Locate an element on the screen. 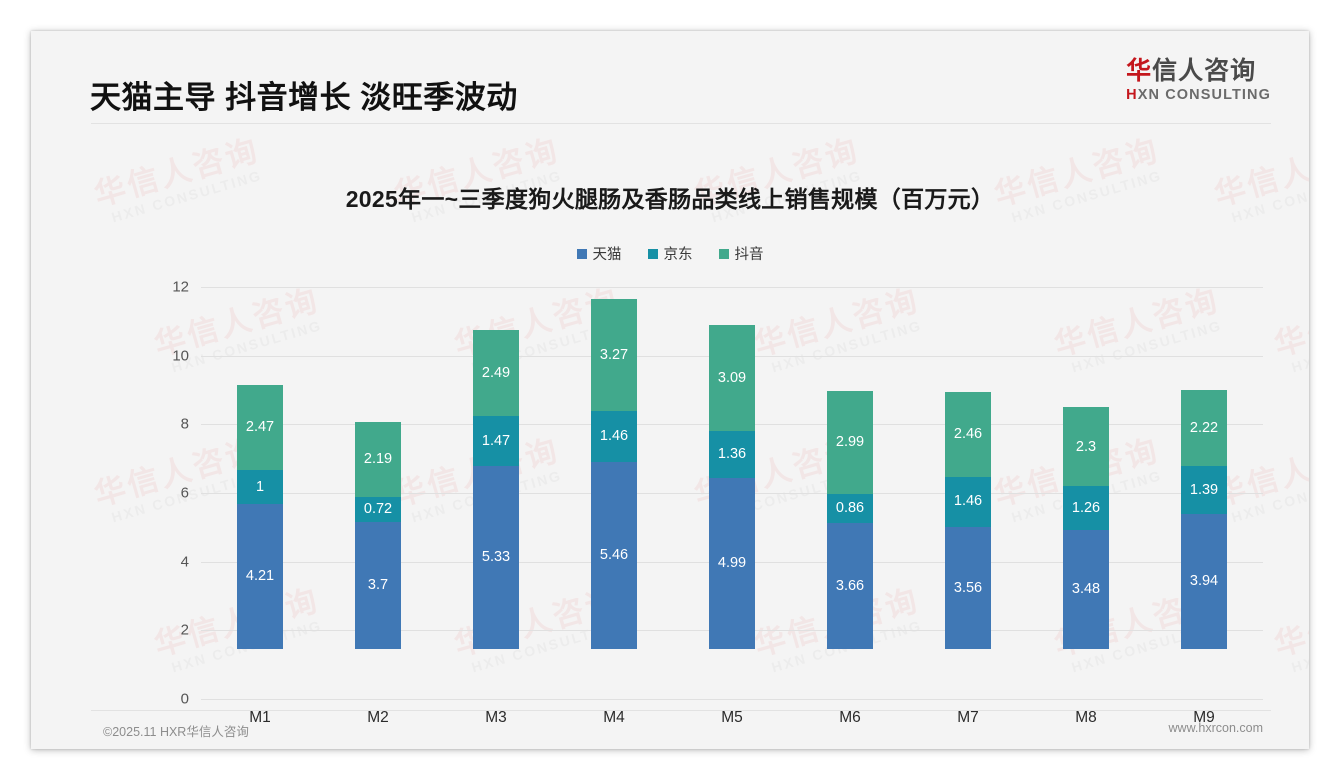  legend-label: 抖音 is located at coordinates (749, 255).